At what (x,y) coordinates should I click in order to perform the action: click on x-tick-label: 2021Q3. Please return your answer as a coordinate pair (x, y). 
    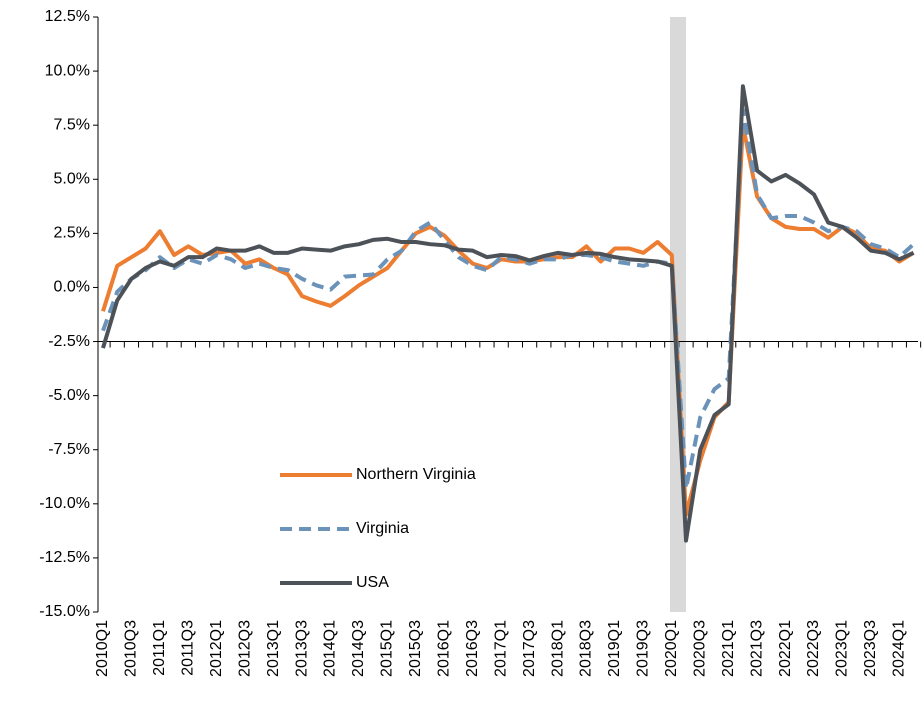
    Looking at the image, I should click on (756, 648).